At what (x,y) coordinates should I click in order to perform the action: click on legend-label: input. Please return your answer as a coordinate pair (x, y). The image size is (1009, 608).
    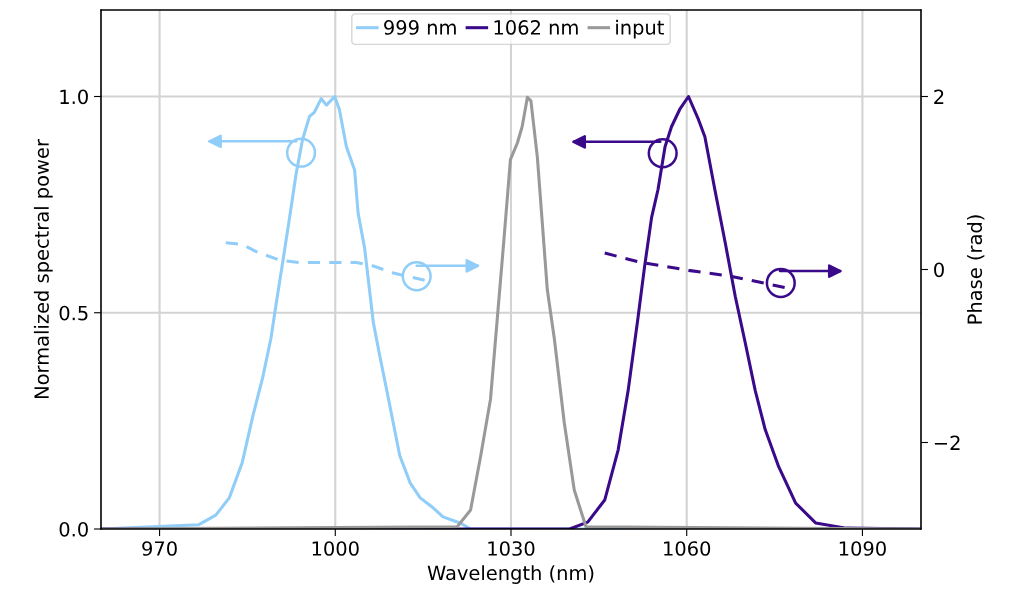
    Looking at the image, I should click on (640, 29).